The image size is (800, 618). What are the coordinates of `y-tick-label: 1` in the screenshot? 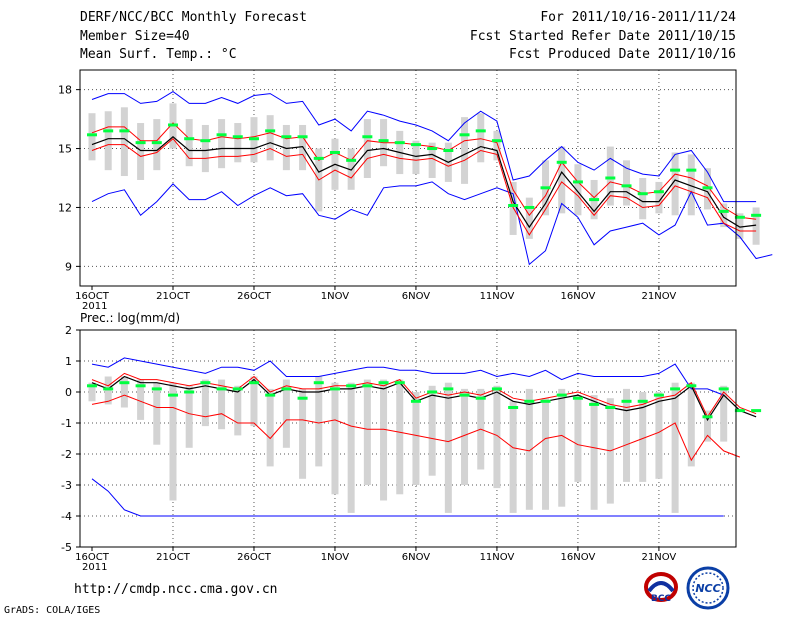 It's located at (68, 361).